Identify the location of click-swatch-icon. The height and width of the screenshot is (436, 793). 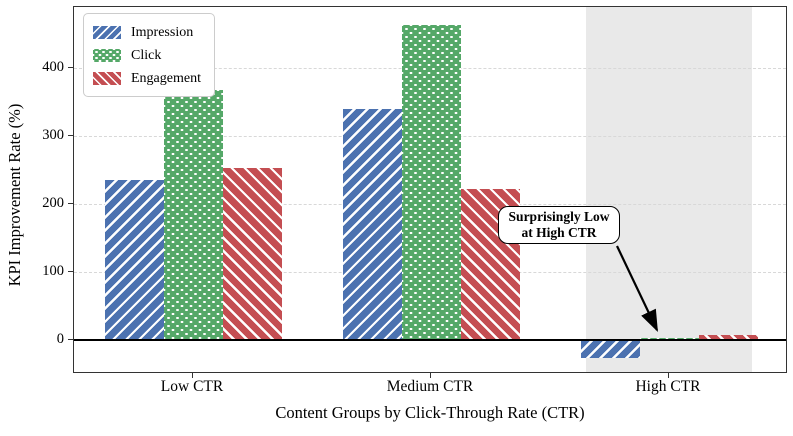
(107, 55).